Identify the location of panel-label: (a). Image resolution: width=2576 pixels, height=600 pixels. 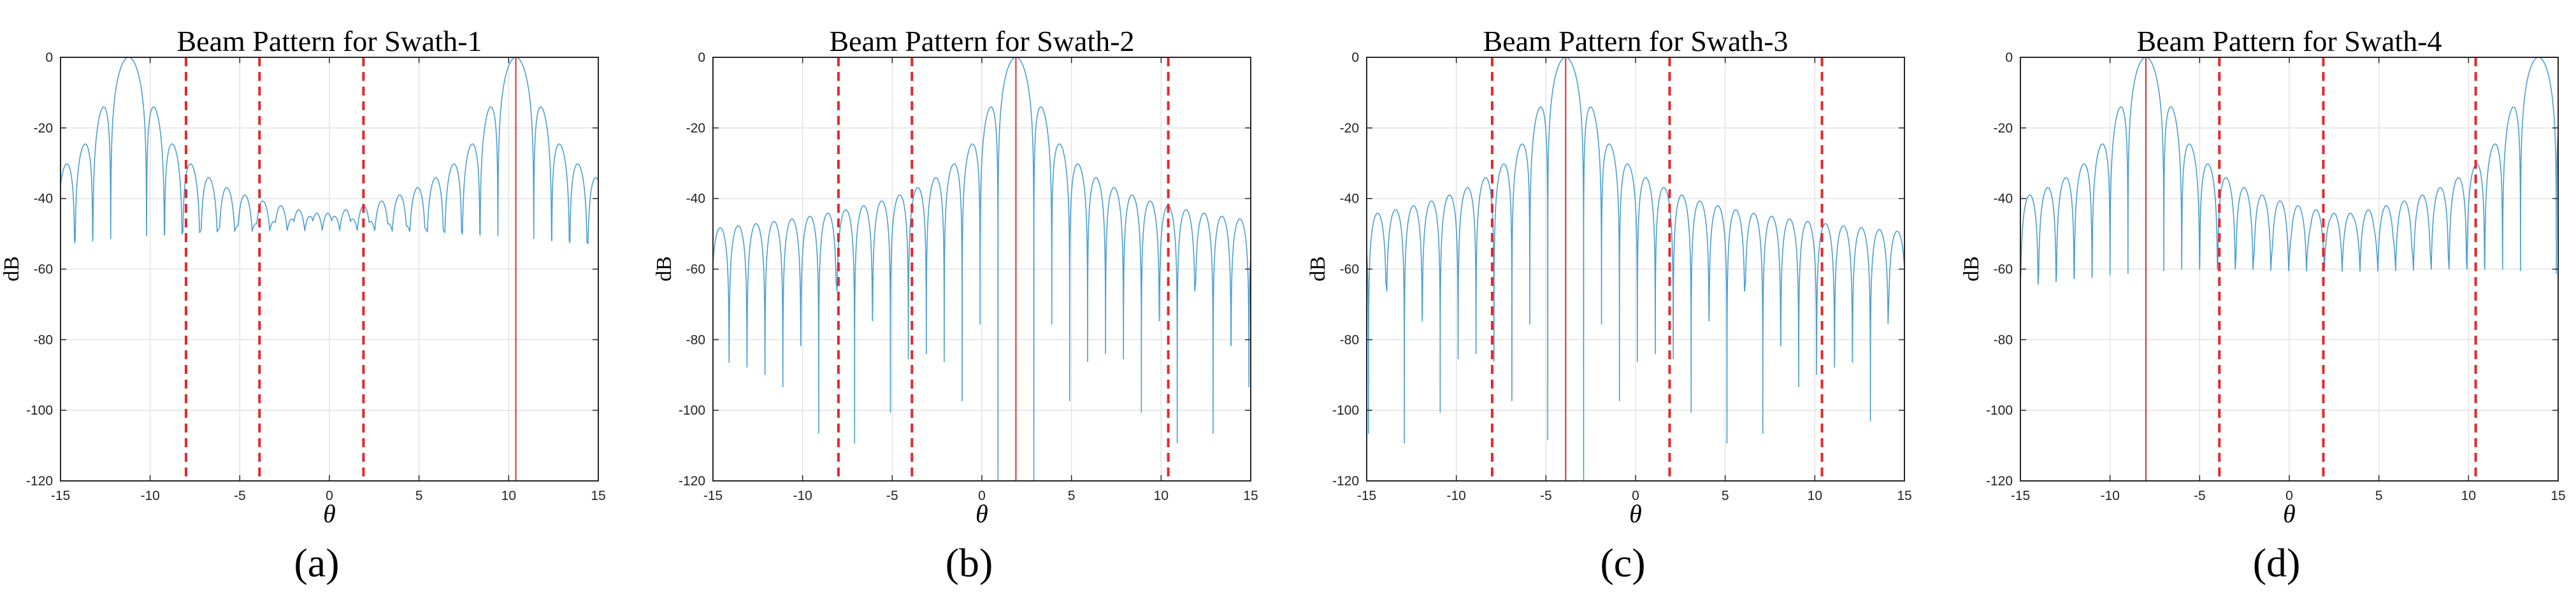
(316, 562).